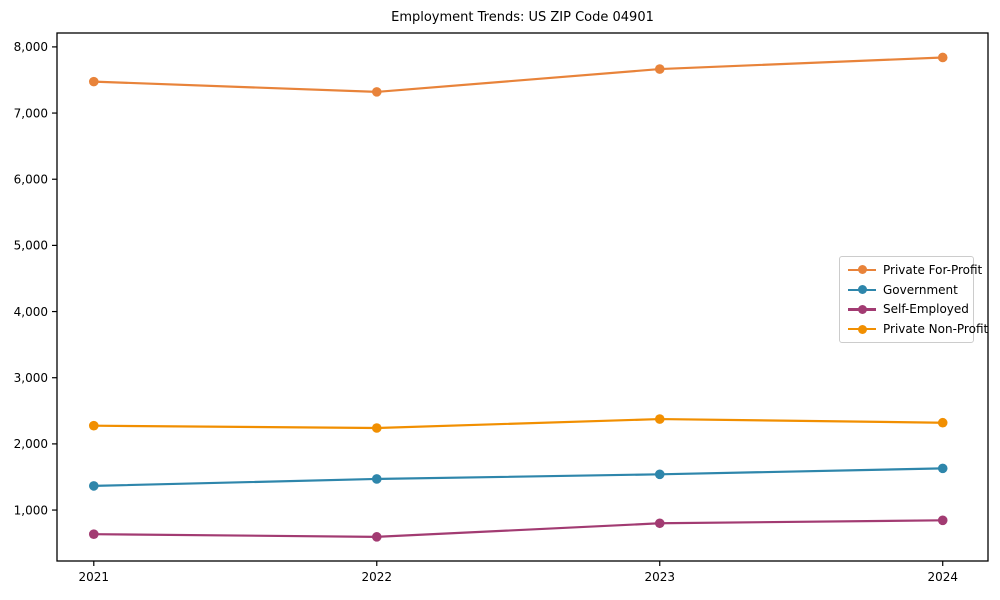  What do you see at coordinates (936, 329) in the screenshot?
I see `legend-label: Private Non-Profit` at bounding box center [936, 329].